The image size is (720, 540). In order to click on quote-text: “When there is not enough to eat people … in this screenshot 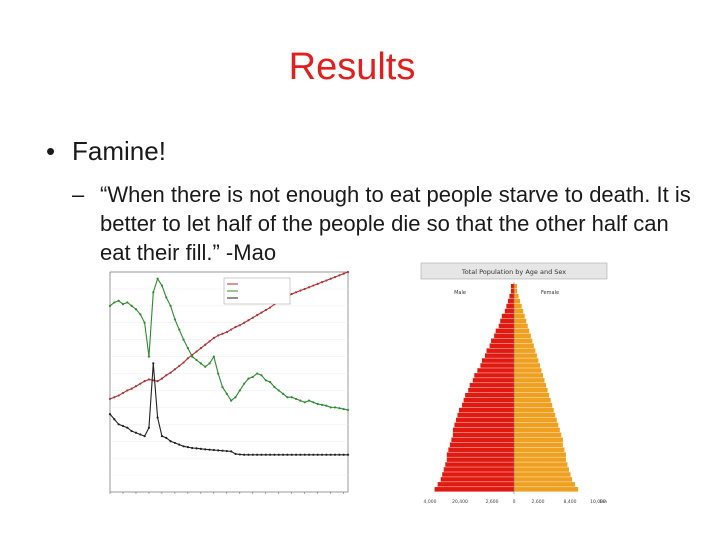, I will do `click(395, 223)`.